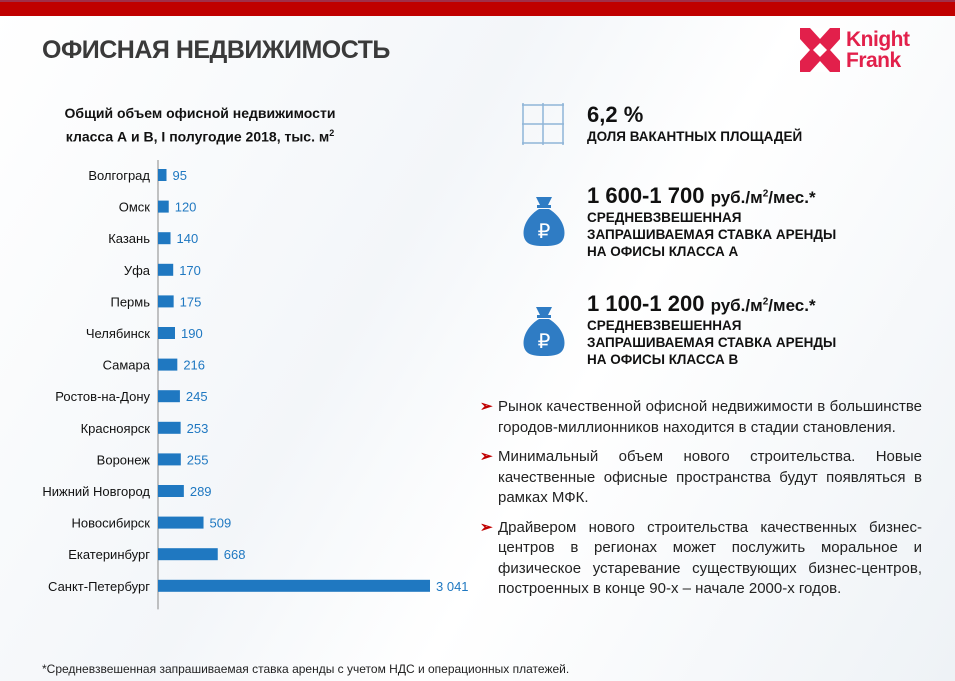  What do you see at coordinates (137, 270) in the screenshot?
I see `category-label: Уфа` at bounding box center [137, 270].